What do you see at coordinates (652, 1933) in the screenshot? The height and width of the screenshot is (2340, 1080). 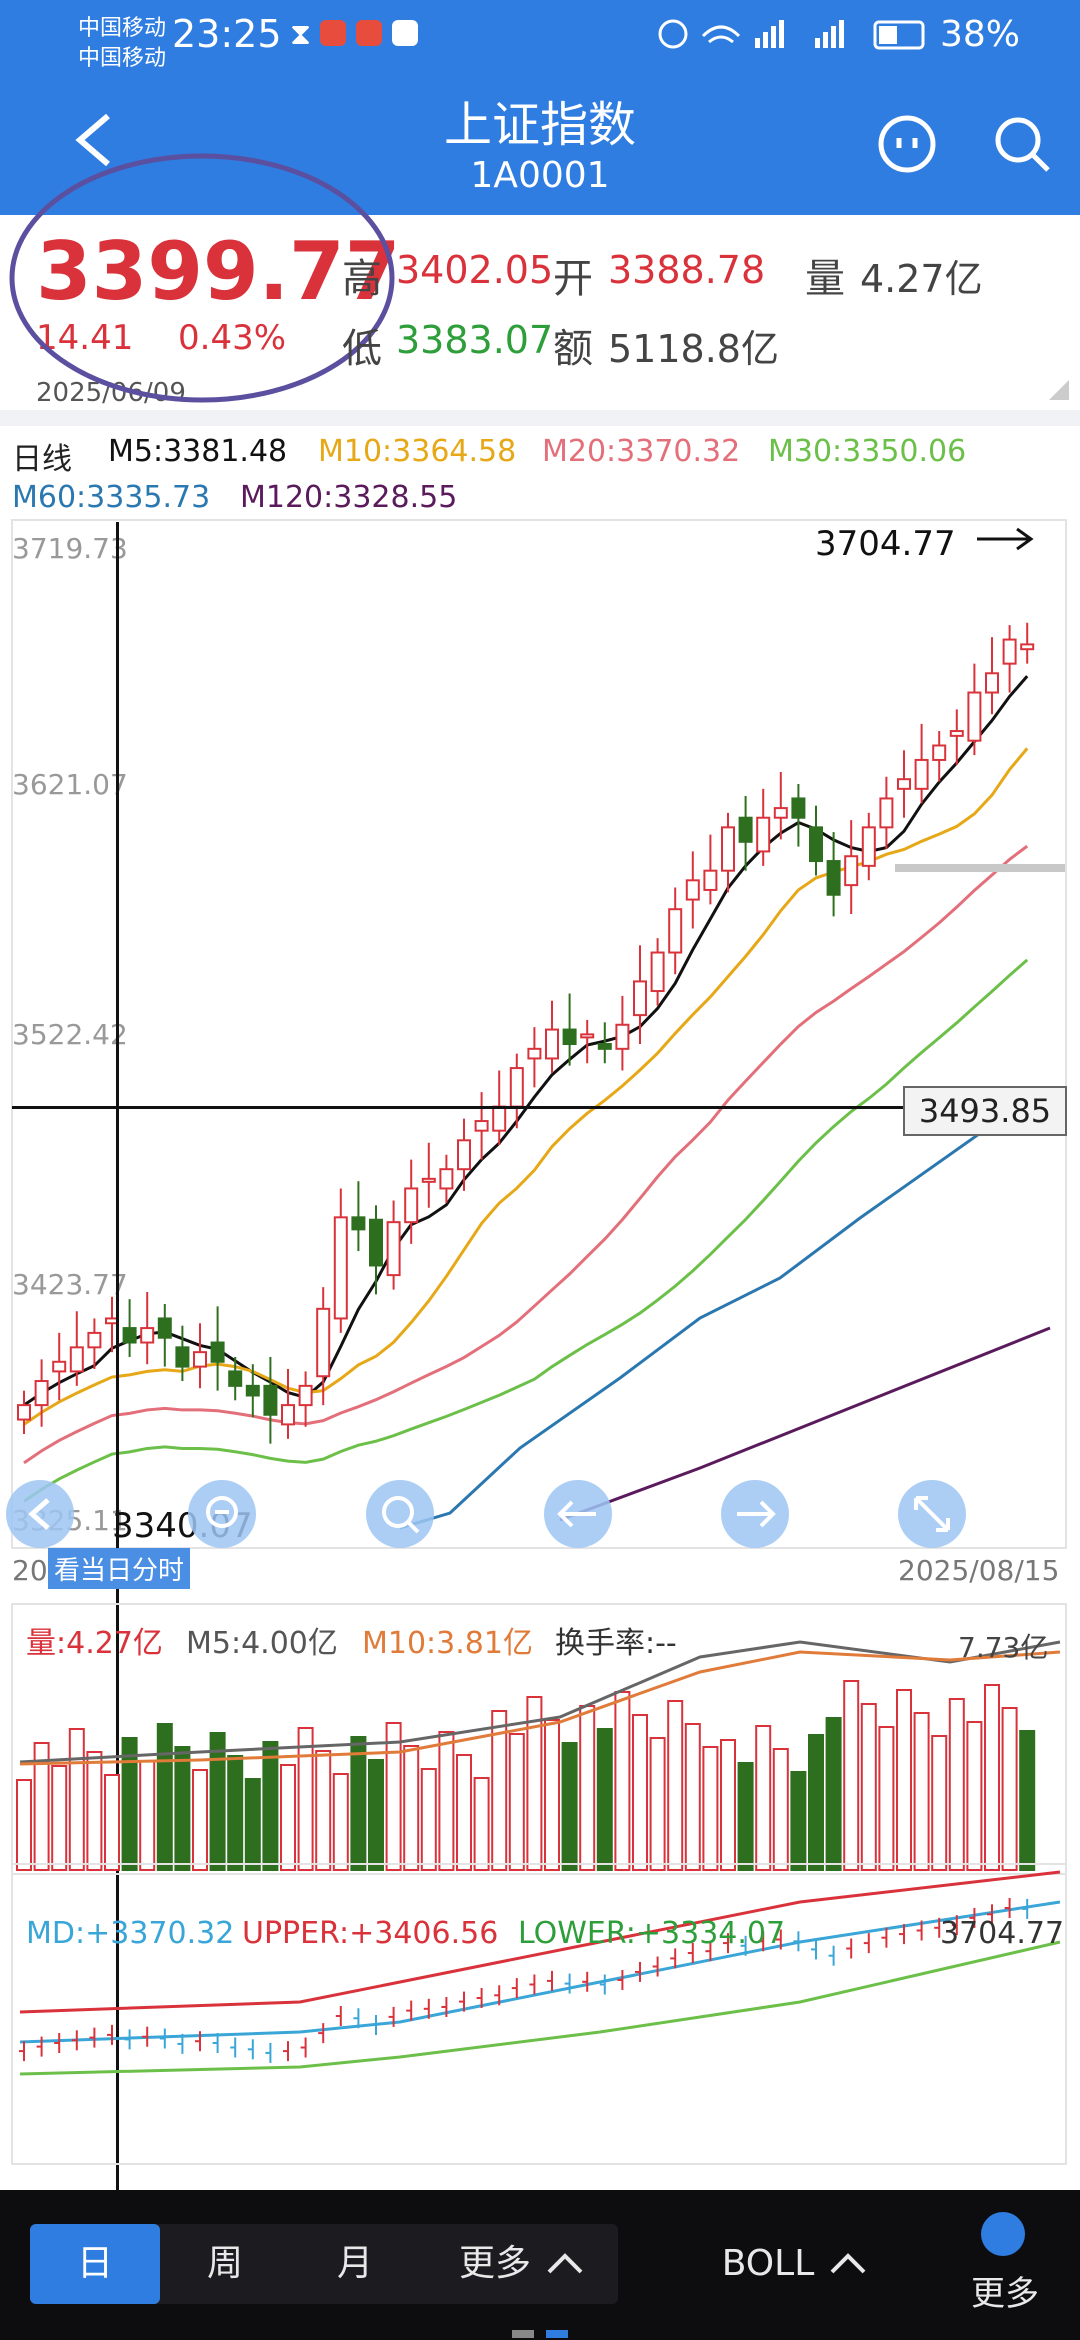 I see `boll-lower-legend: LOWER:+3334.07` at bounding box center [652, 1933].